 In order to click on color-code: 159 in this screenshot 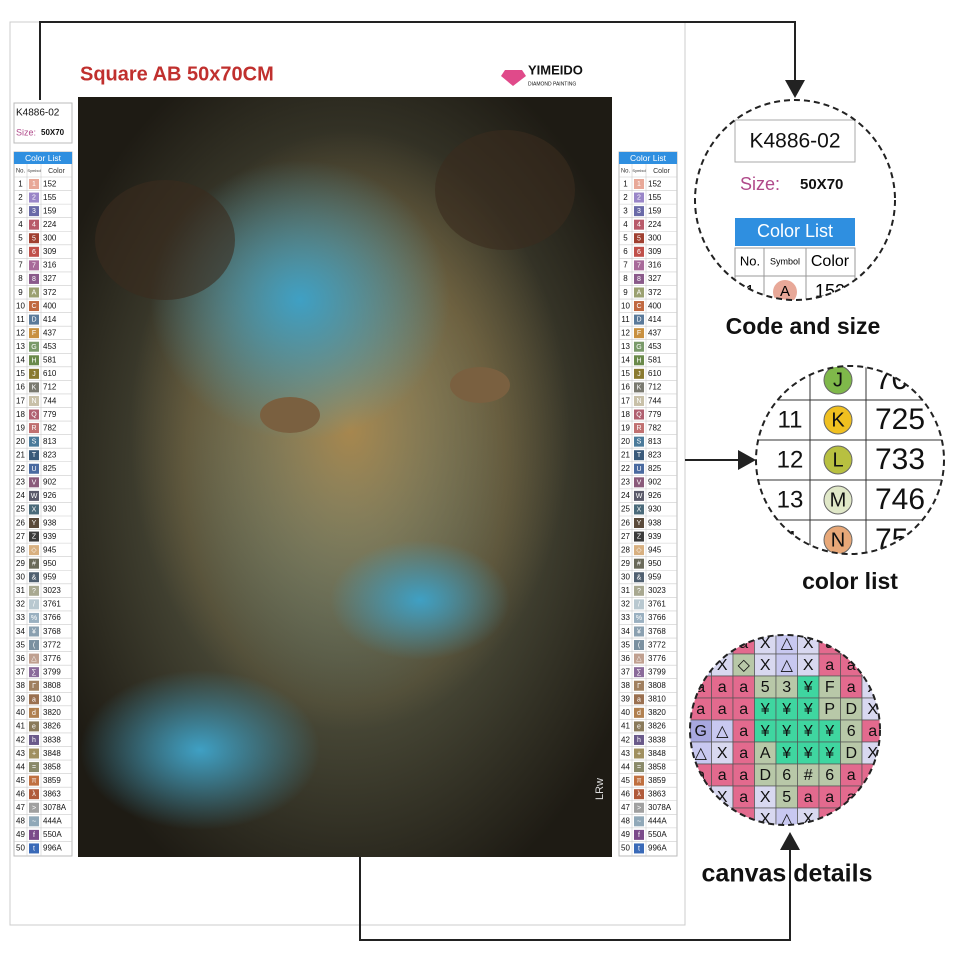, I will do `click(655, 210)`.